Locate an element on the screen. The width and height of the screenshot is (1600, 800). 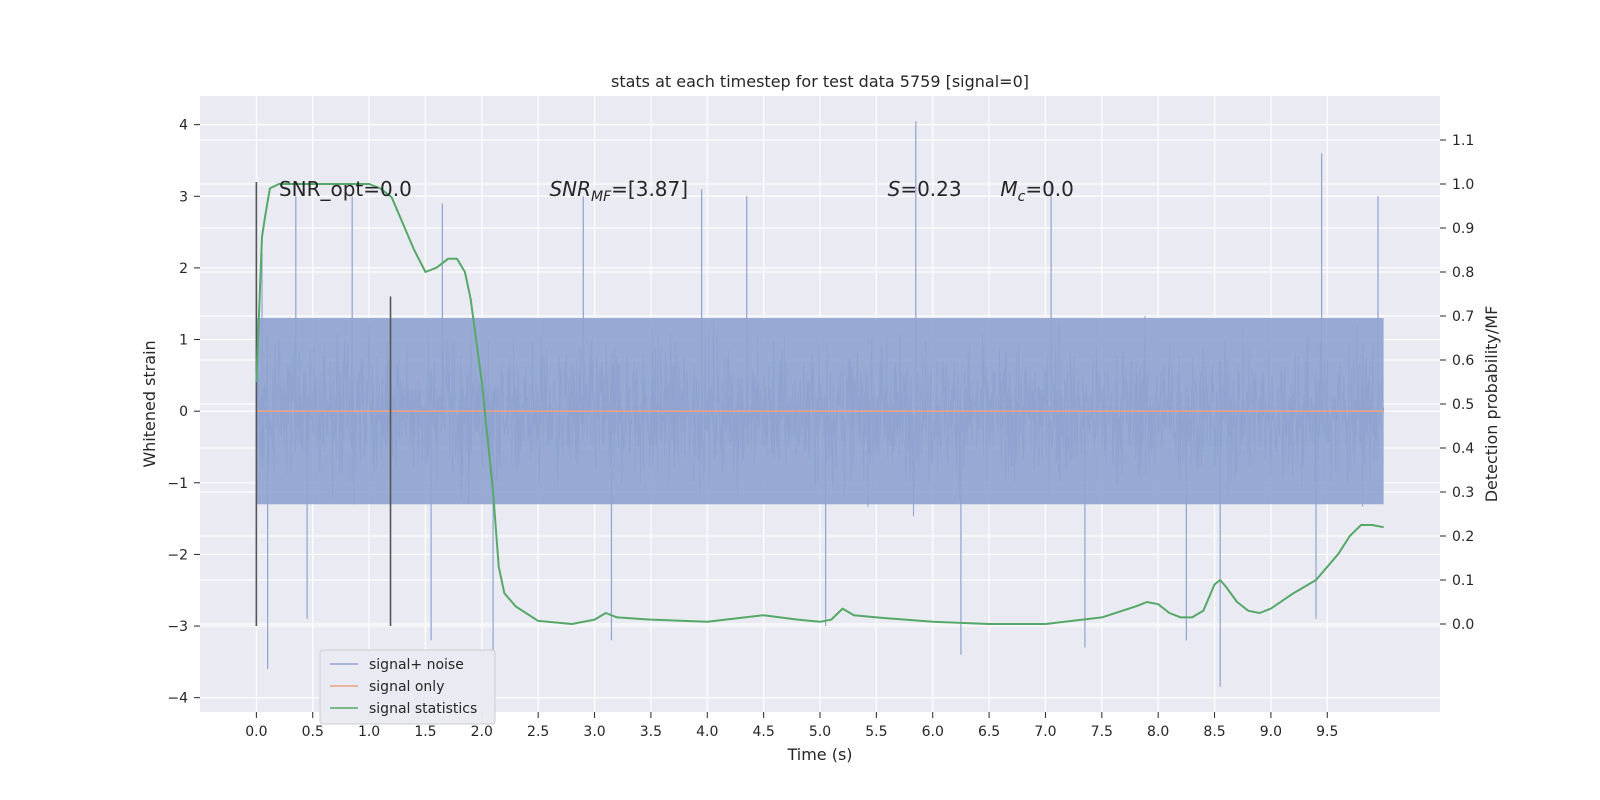
legend-label-signal-only: signal only is located at coordinates (406, 687).